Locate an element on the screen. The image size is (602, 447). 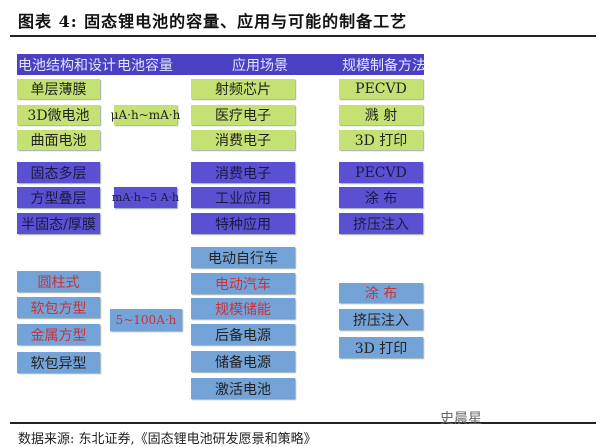
structure-box: 曲面电池 is located at coordinates (58, 140).